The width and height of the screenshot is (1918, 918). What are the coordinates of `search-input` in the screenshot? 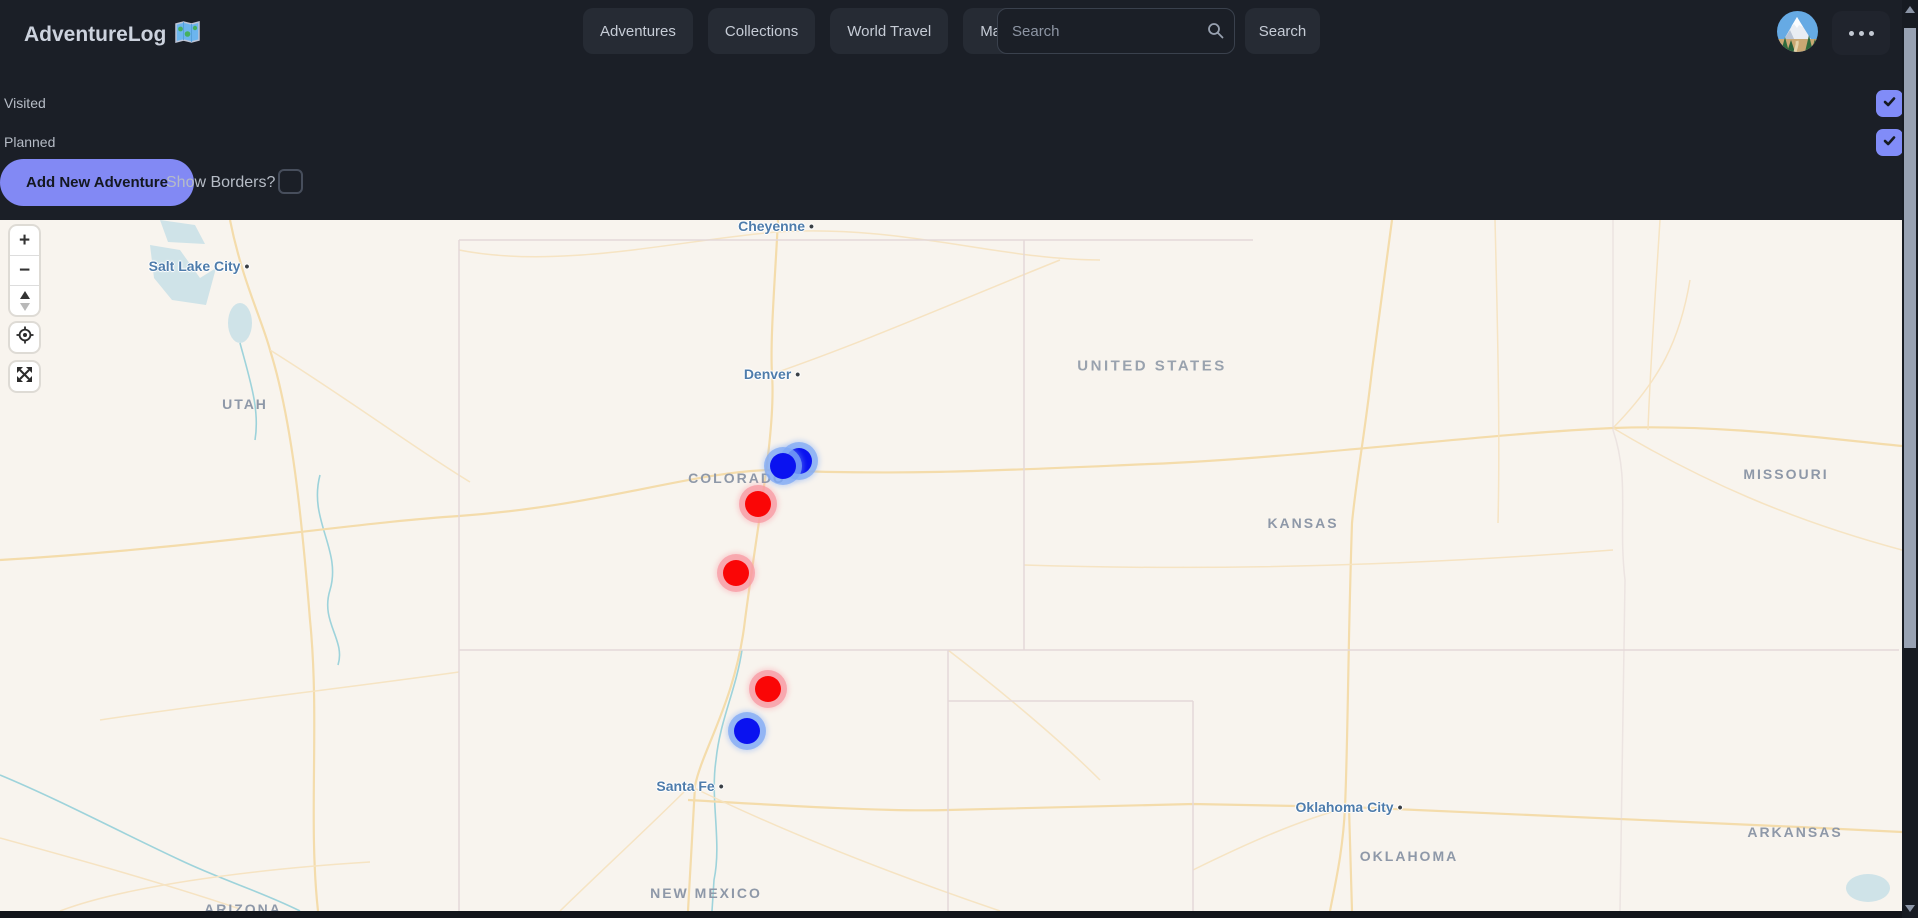 It's located at (1116, 31).